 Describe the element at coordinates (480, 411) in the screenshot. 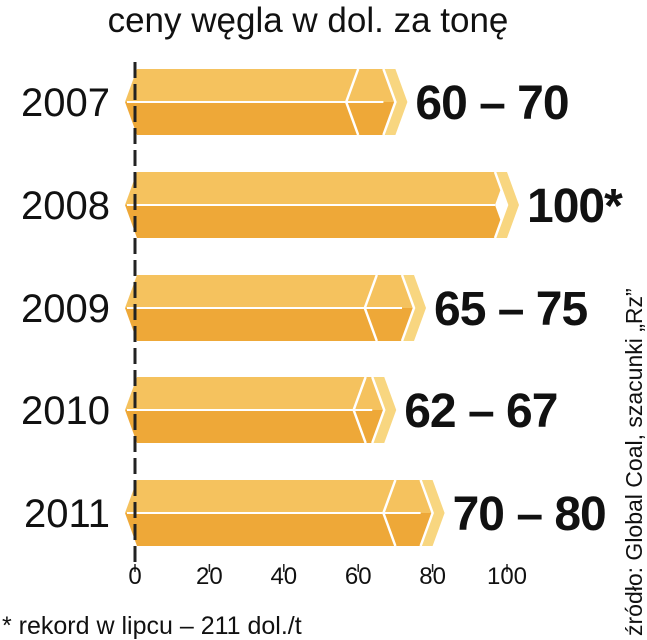

I see `value-label: 62 – 67` at that location.